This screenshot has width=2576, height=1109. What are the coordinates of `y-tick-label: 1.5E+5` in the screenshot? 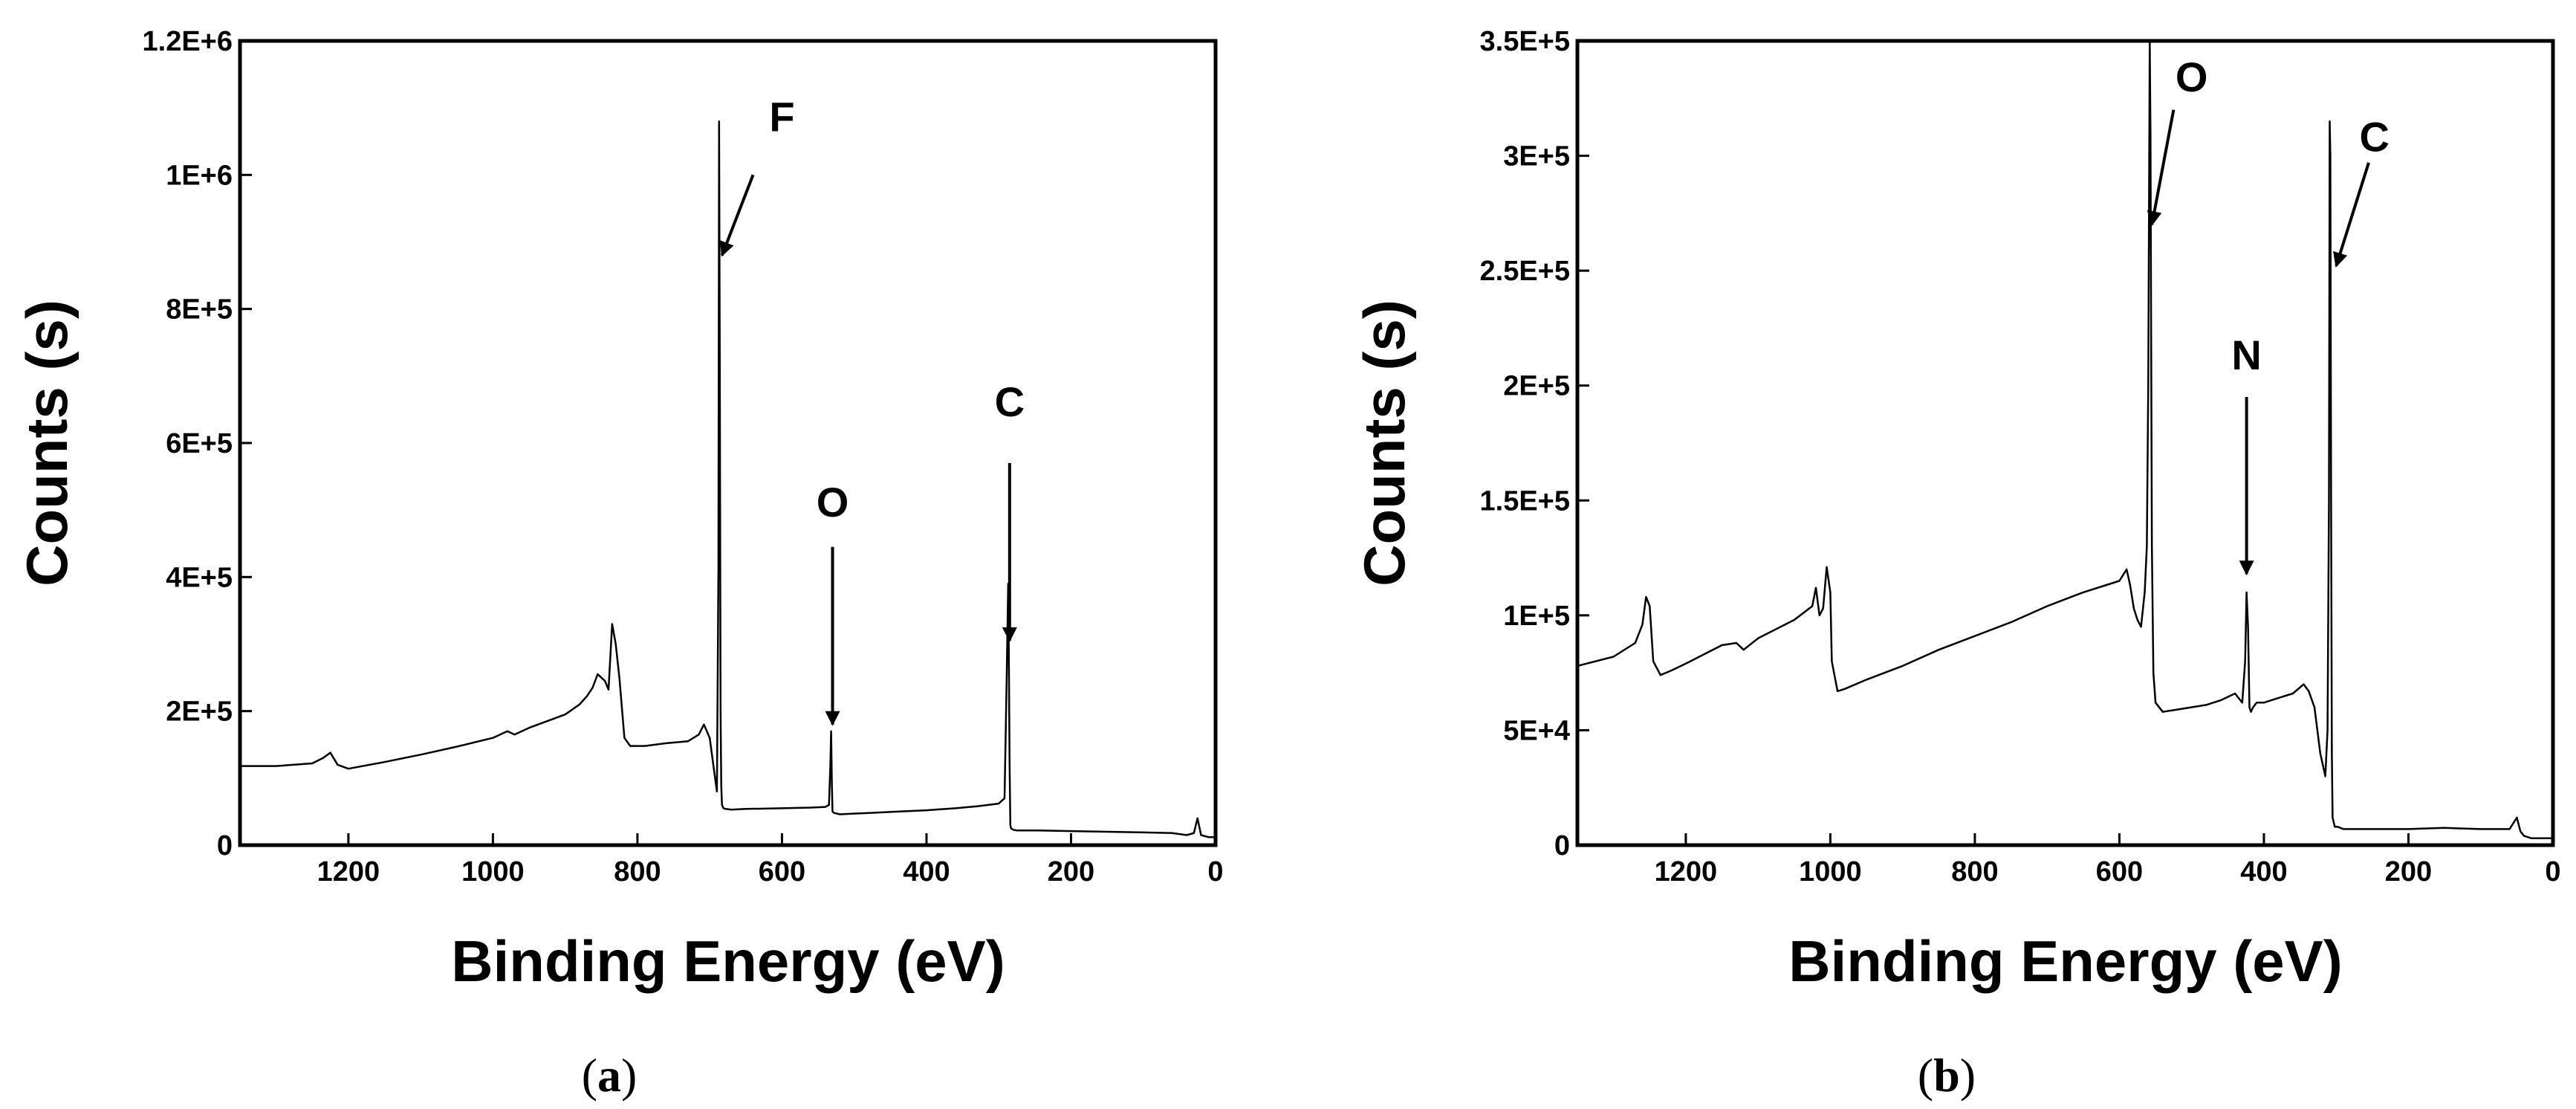 It's located at (1525, 501).